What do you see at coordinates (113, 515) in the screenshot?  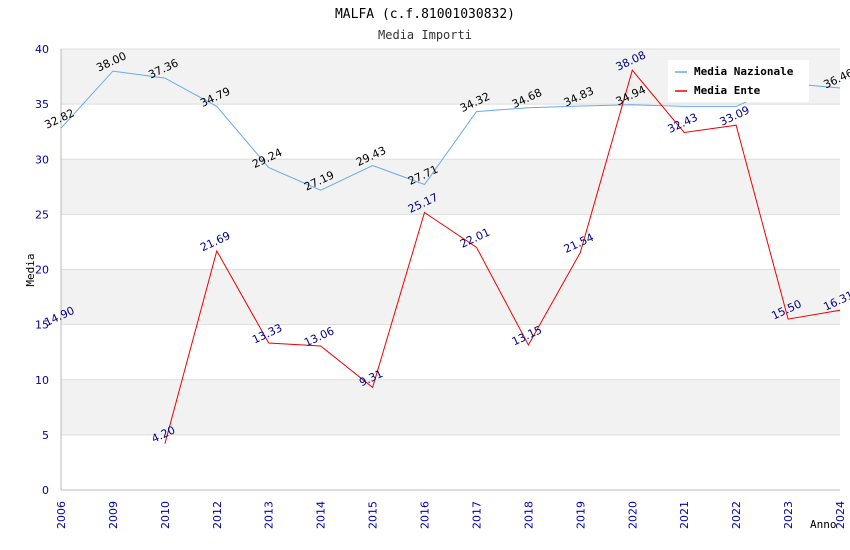 I see `x-tick-label: 2009` at bounding box center [113, 515].